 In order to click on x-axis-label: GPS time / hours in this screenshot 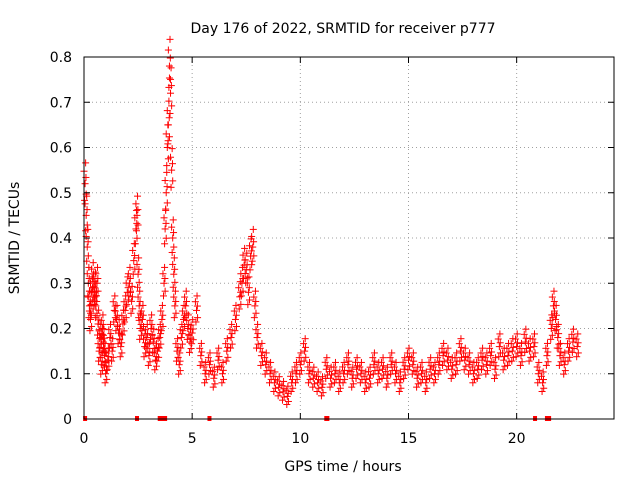, I will do `click(342, 467)`.